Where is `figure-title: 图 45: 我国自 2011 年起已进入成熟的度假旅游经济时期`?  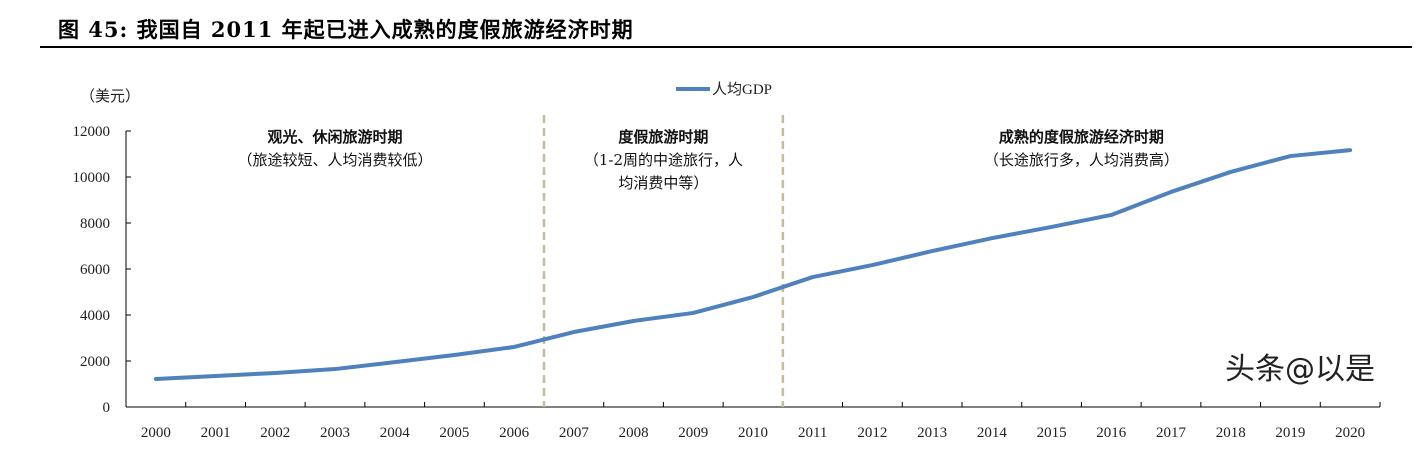
figure-title: 图 45: 我国自 2011 年起已进入成熟的度假旅游经济时期 is located at coordinates (346, 29).